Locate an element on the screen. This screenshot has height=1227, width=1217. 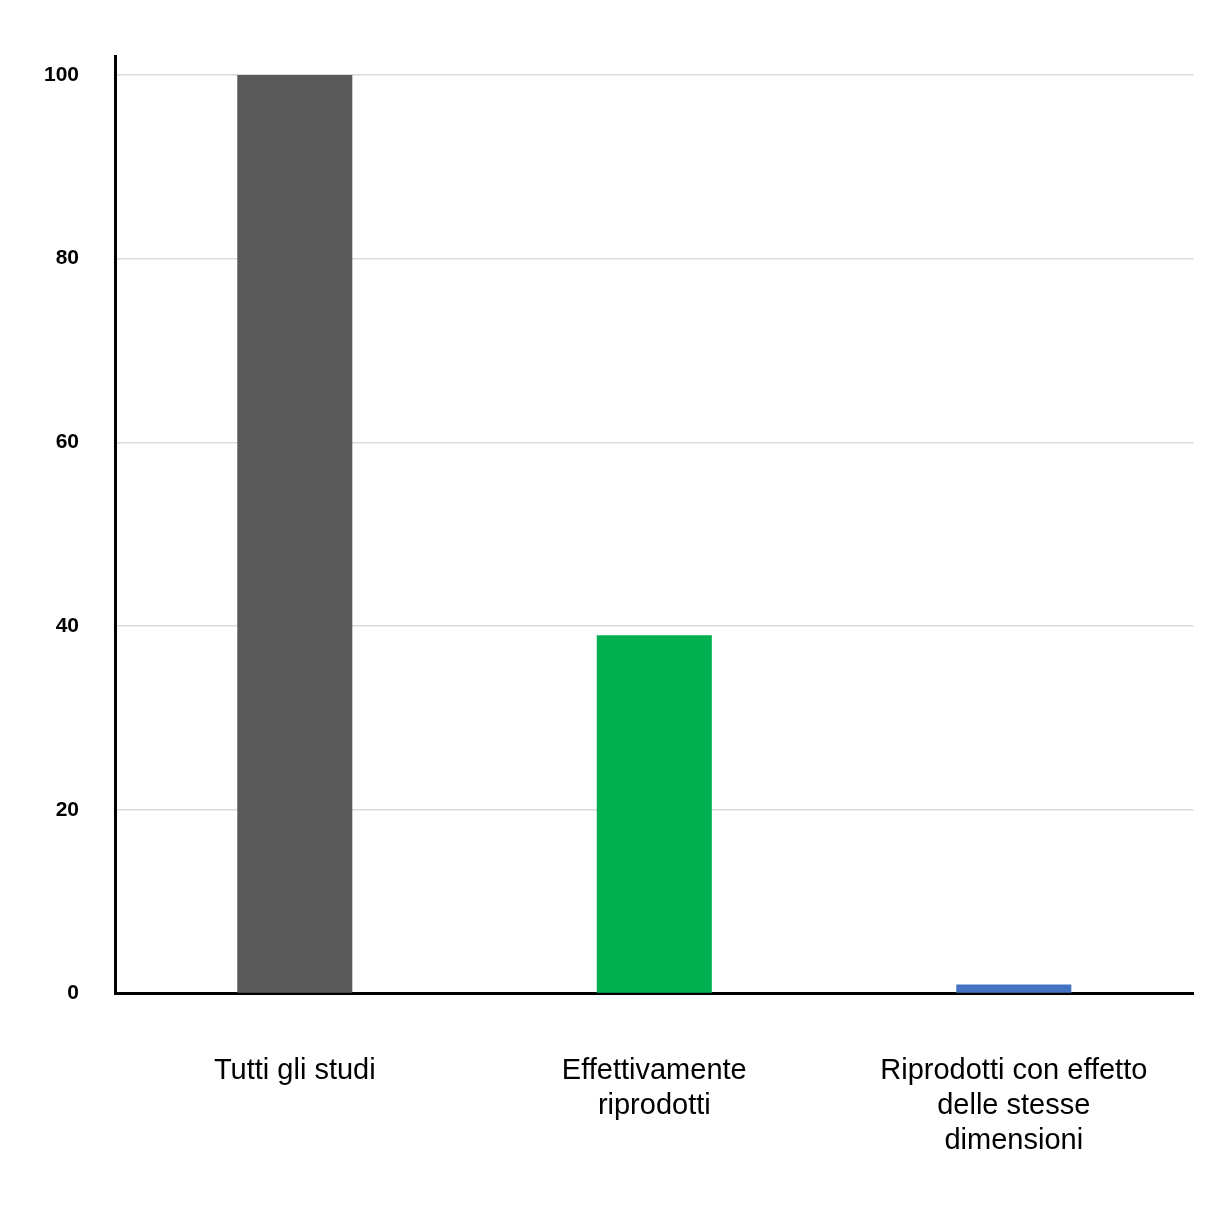
y-tick-label: 20 is located at coordinates (67, 808).